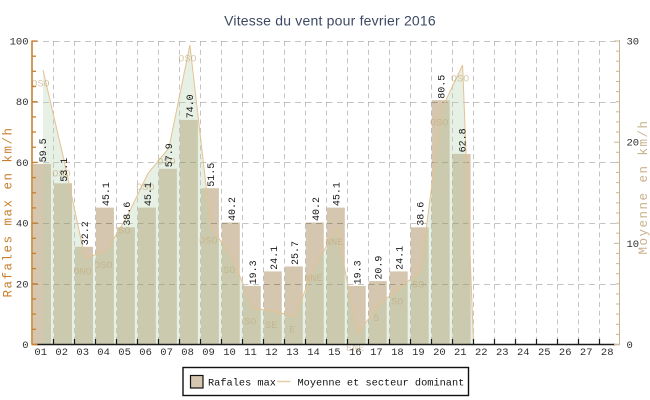 The width and height of the screenshot is (650, 400). What do you see at coordinates (334, 353) in the screenshot?
I see `svg-text: 15` at bounding box center [334, 353].